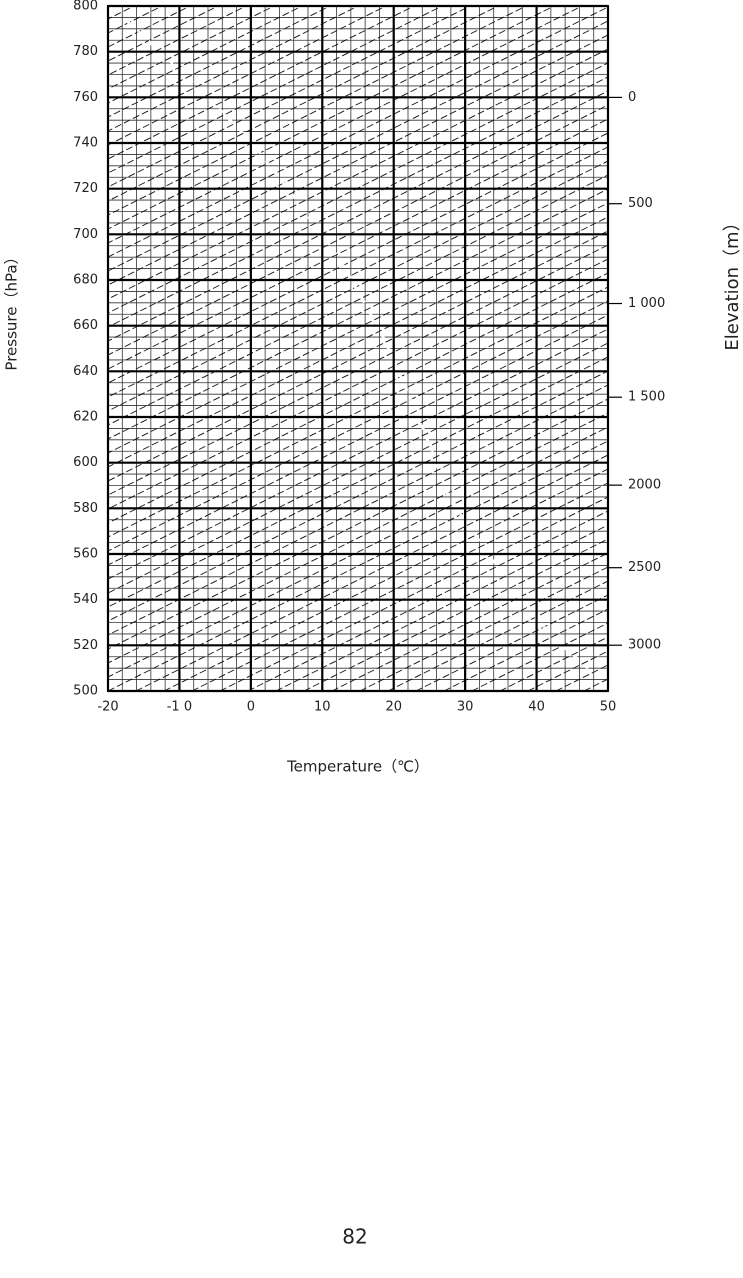 The width and height of the screenshot is (743, 1278). What do you see at coordinates (85, 280) in the screenshot?
I see `y-tick-label: 680` at bounding box center [85, 280].